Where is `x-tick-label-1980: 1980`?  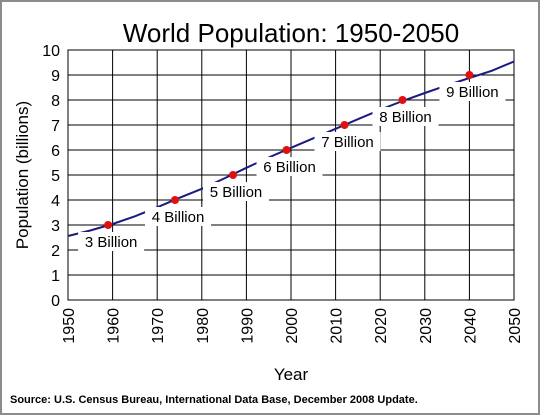 x-tick-label-1980: 1980 is located at coordinates (203, 326).